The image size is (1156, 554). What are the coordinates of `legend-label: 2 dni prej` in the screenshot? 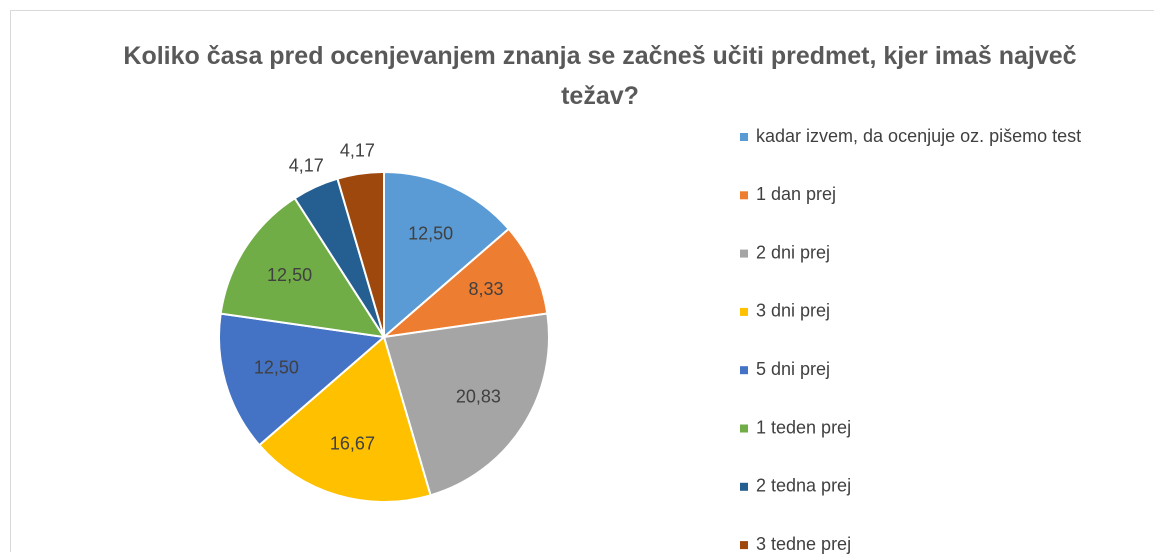 It's located at (793, 252).